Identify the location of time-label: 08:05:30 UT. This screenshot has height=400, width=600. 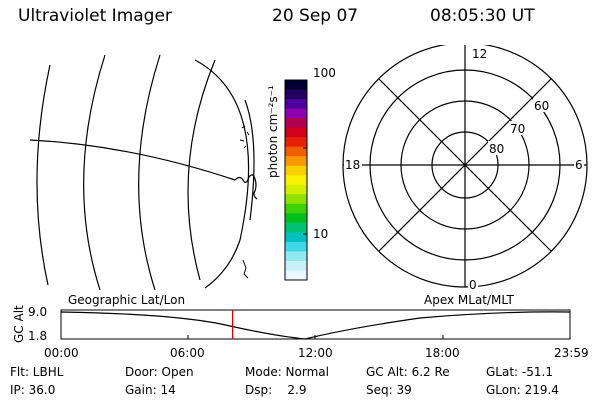
(482, 16).